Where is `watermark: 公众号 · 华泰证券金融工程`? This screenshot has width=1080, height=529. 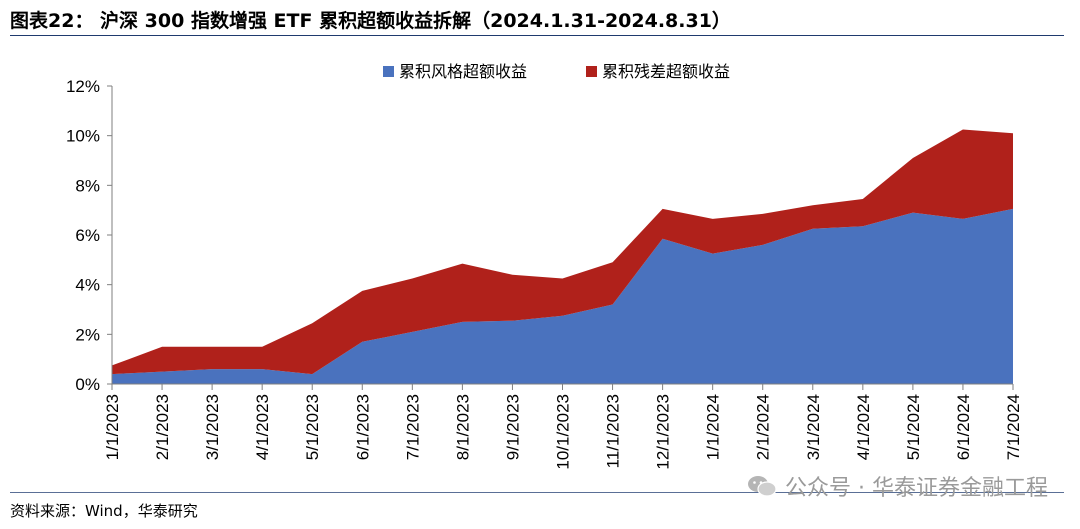 watermark: 公众号 · 华泰证券金融工程 is located at coordinates (897, 486).